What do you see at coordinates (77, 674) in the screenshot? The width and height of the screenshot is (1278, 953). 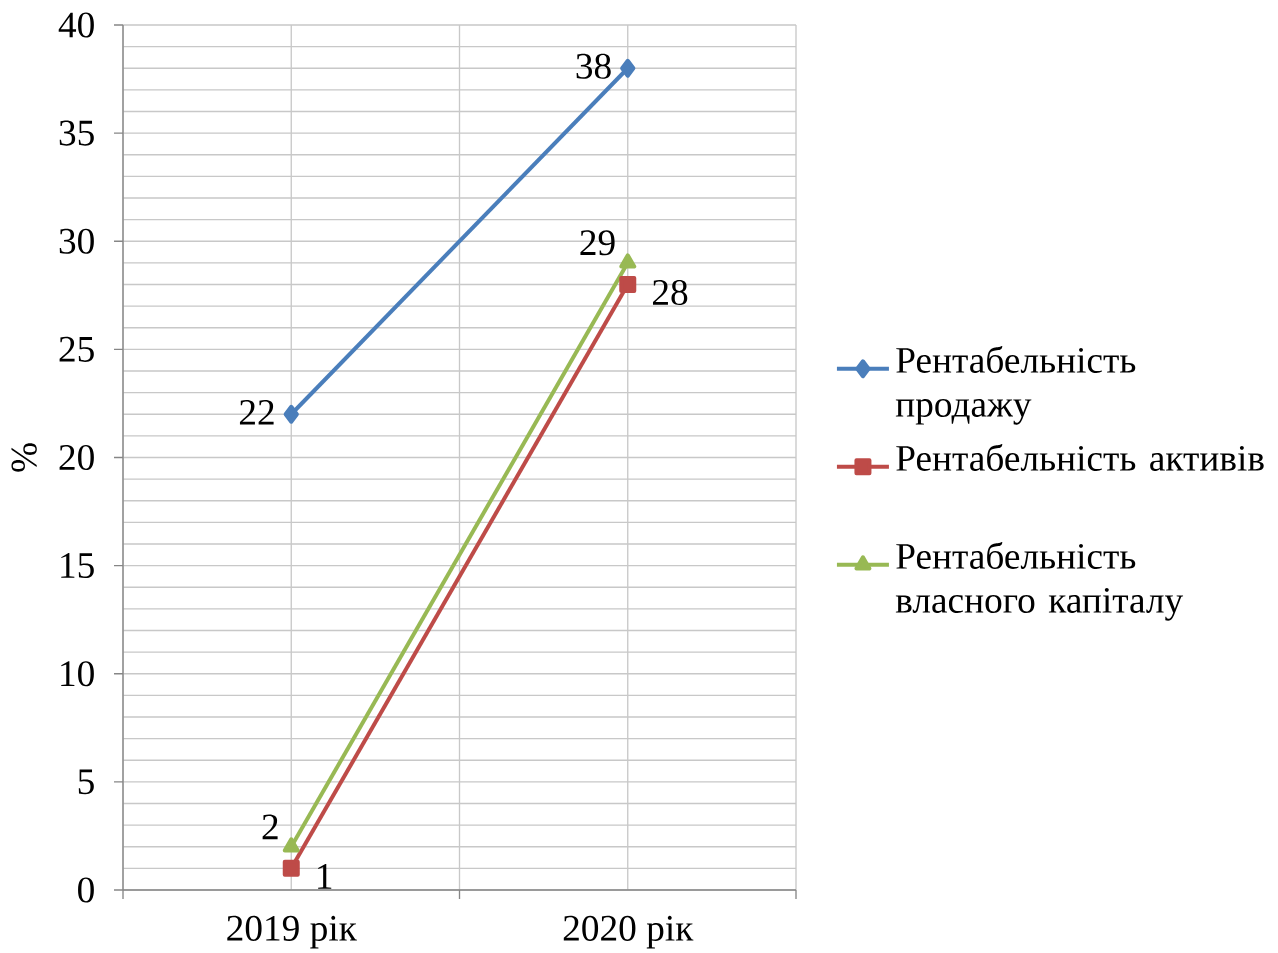 I see `y-tick-label: 10` at bounding box center [77, 674].